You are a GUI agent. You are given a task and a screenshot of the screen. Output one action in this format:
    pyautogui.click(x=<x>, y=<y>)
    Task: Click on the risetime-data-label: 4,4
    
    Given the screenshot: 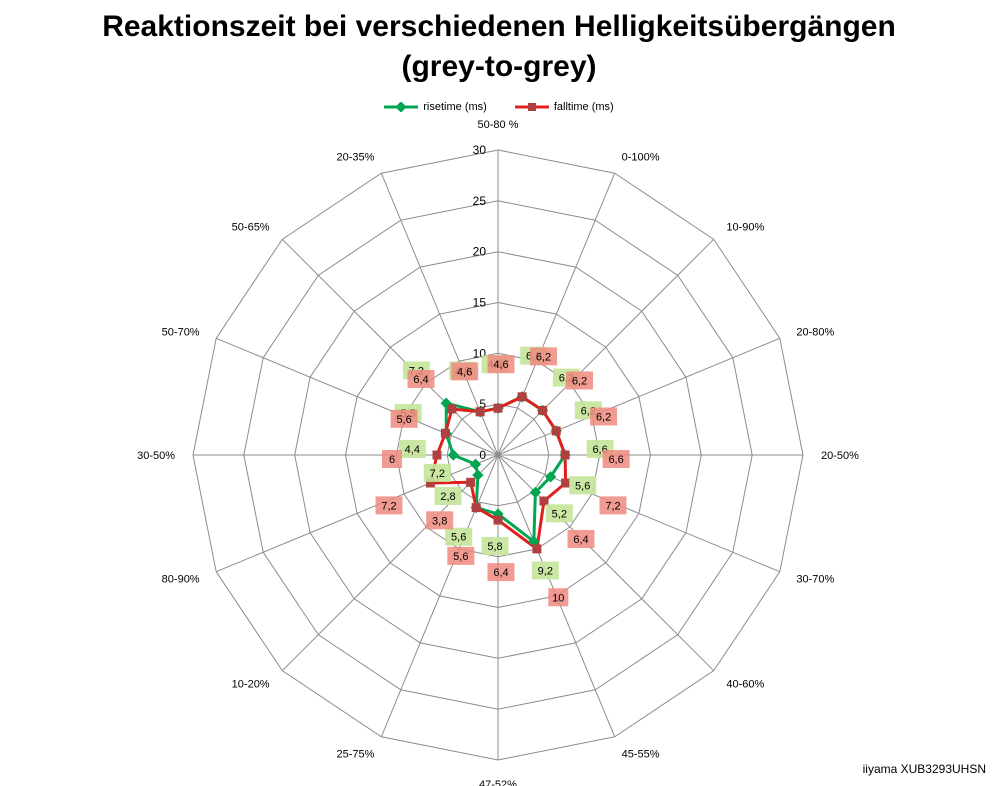 What is the action you would take?
    pyautogui.click(x=412, y=450)
    